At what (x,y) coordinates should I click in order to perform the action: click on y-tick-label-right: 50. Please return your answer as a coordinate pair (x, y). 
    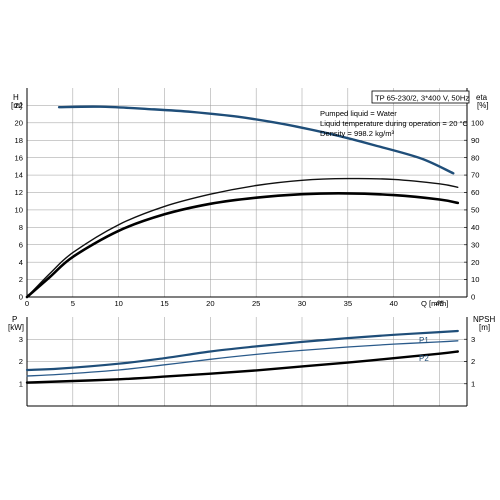
    Looking at the image, I should click on (475, 210).